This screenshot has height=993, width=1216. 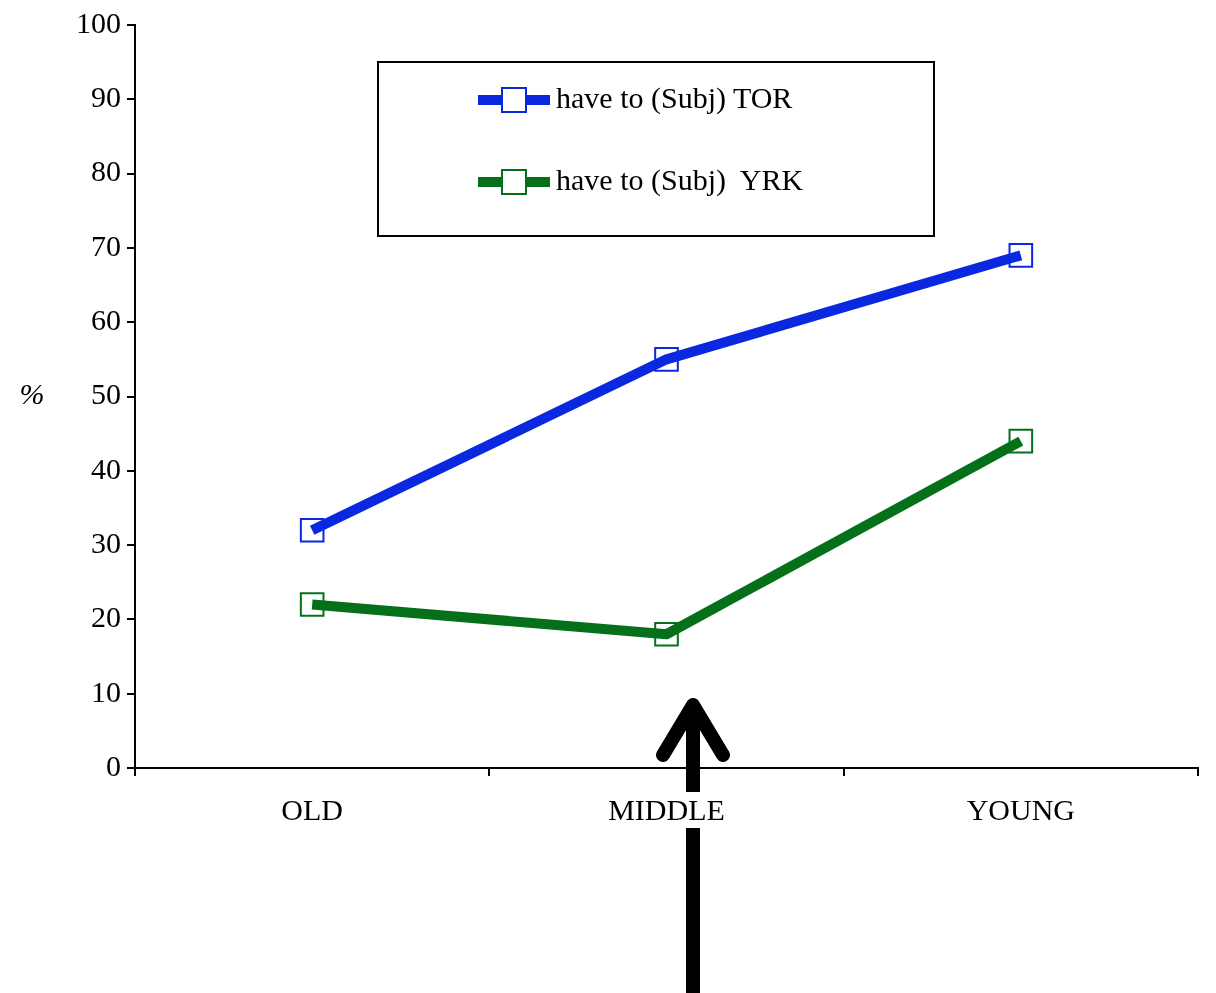 I want to click on legend-label: have to (Subj) YRK, so click(x=680, y=179).